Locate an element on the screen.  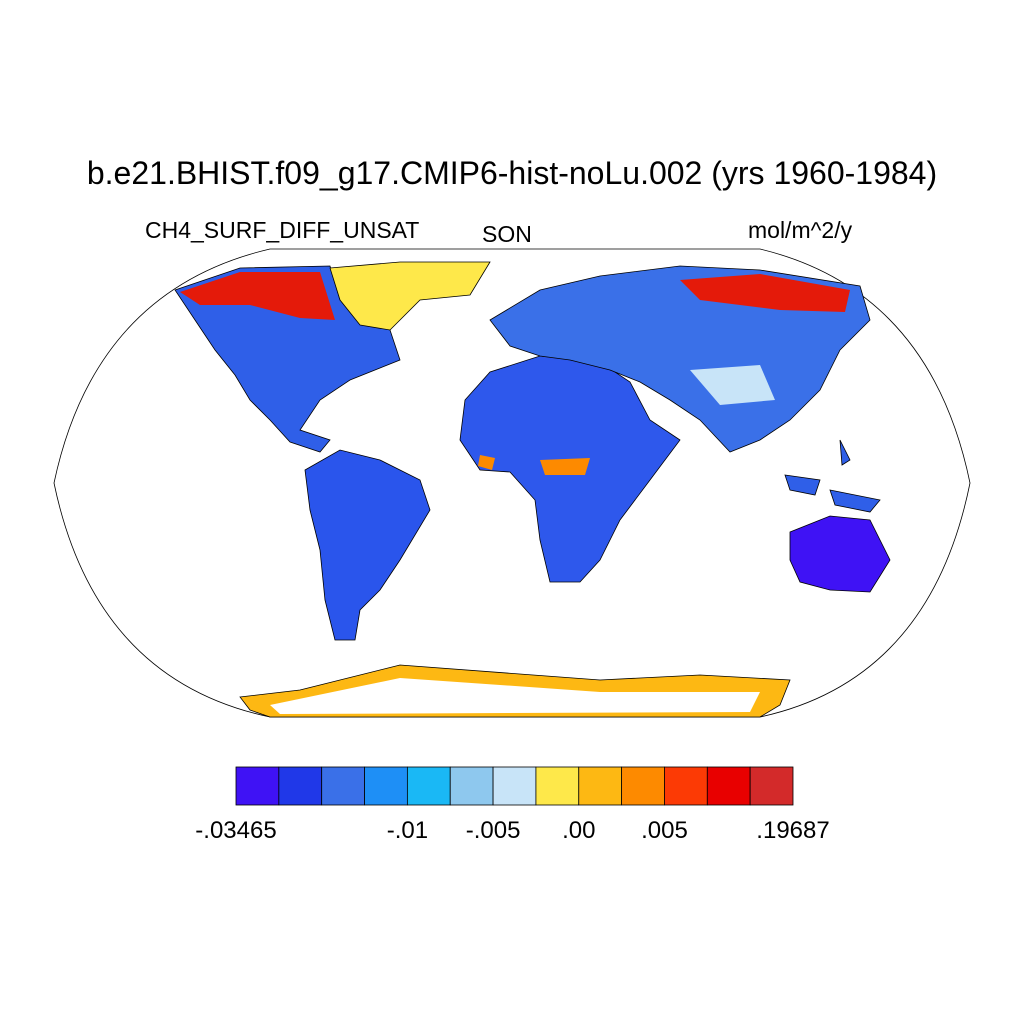
tibet-patch is located at coordinates (732, 385).